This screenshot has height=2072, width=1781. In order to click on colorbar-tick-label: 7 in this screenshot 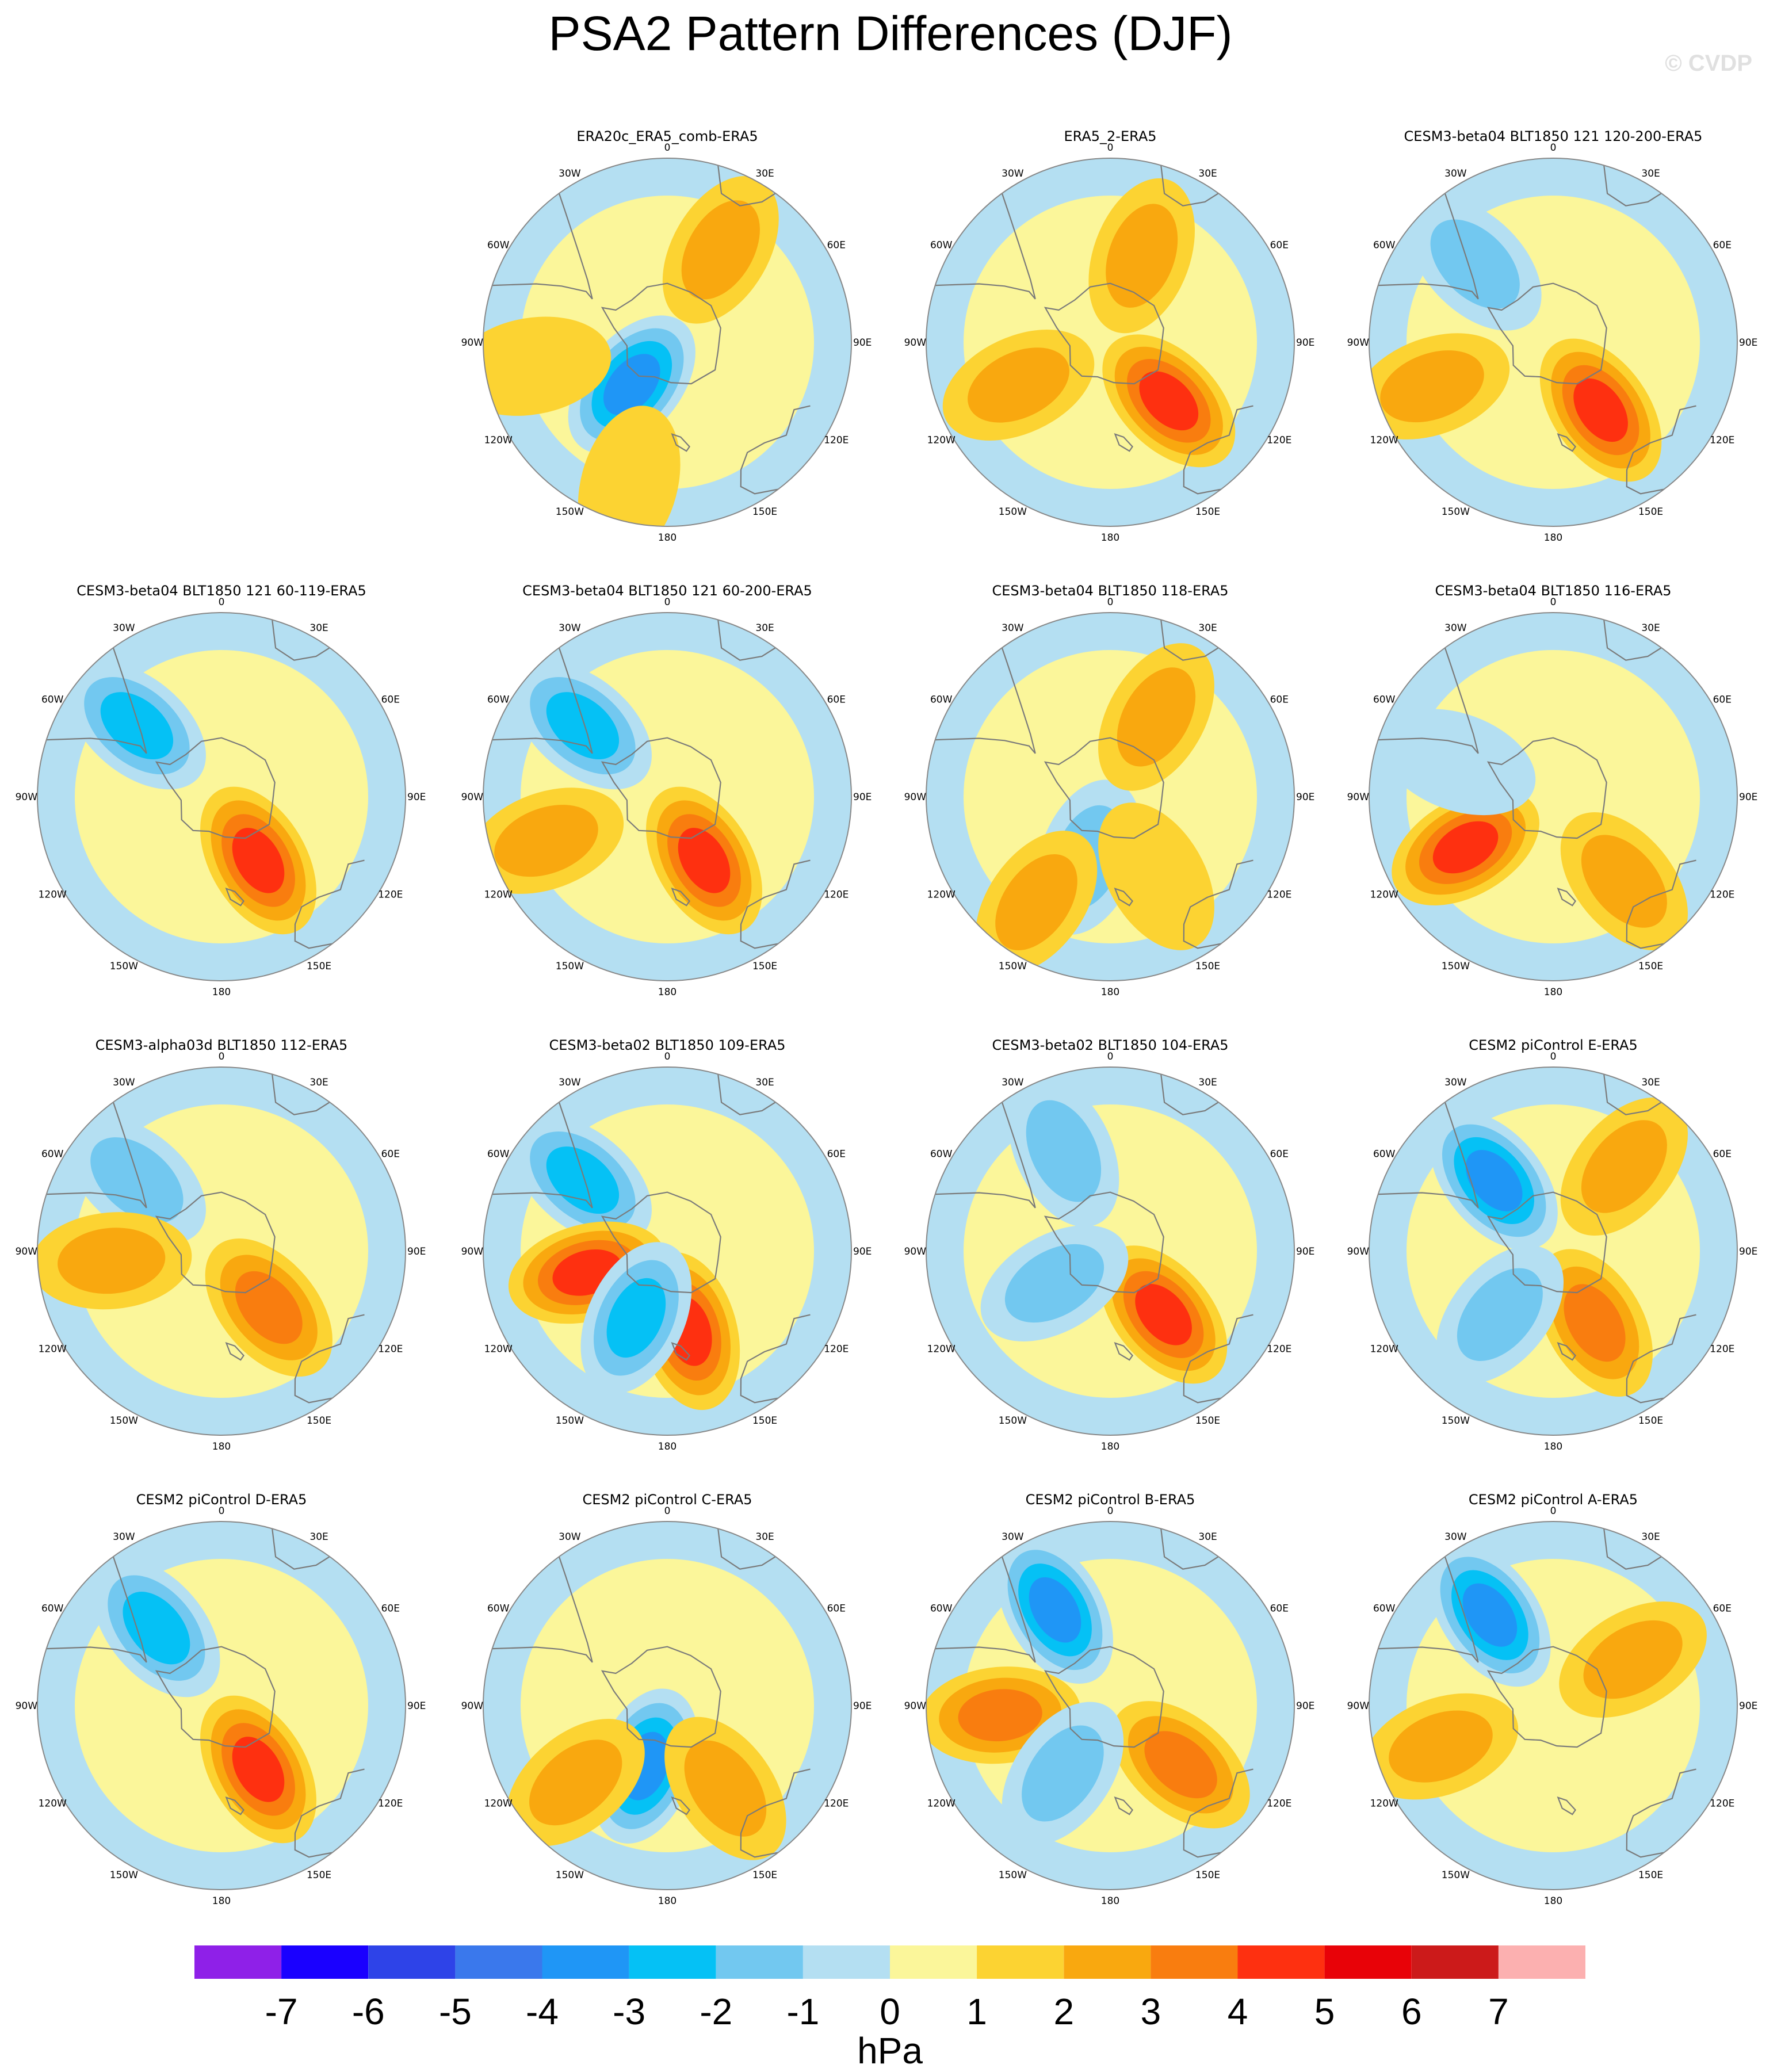, I will do `click(1498, 2012)`.